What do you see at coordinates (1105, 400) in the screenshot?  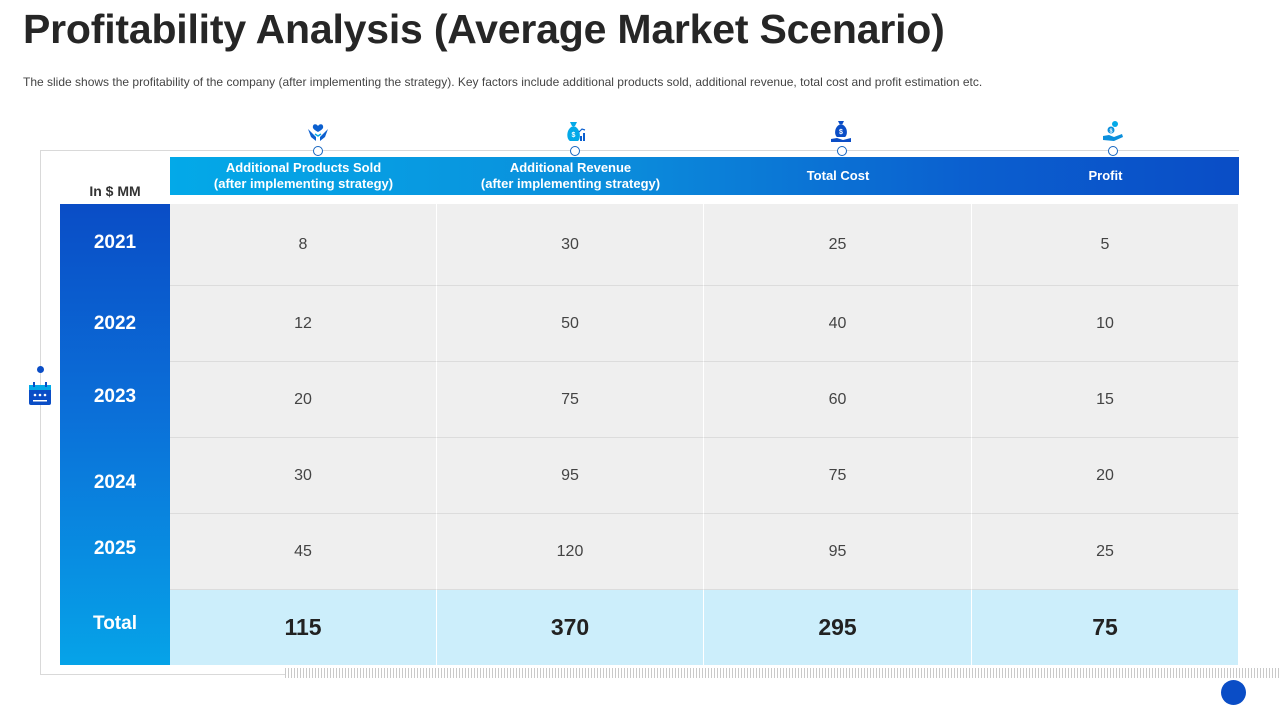 I see `table-cell: 15` at bounding box center [1105, 400].